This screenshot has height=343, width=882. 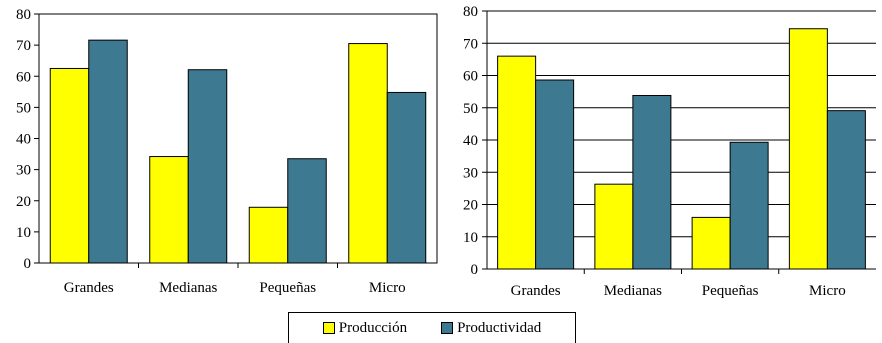 I want to click on legend-label-produccion: Producción, so click(x=373, y=327).